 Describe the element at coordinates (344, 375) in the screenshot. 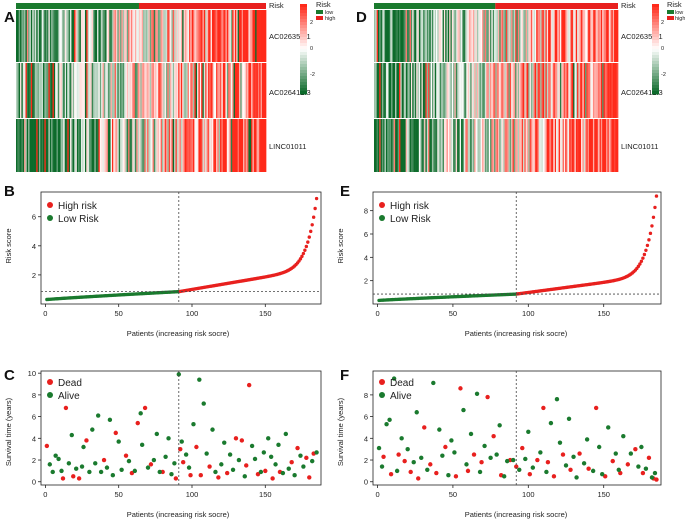

I see `panel-label-f: F` at that location.